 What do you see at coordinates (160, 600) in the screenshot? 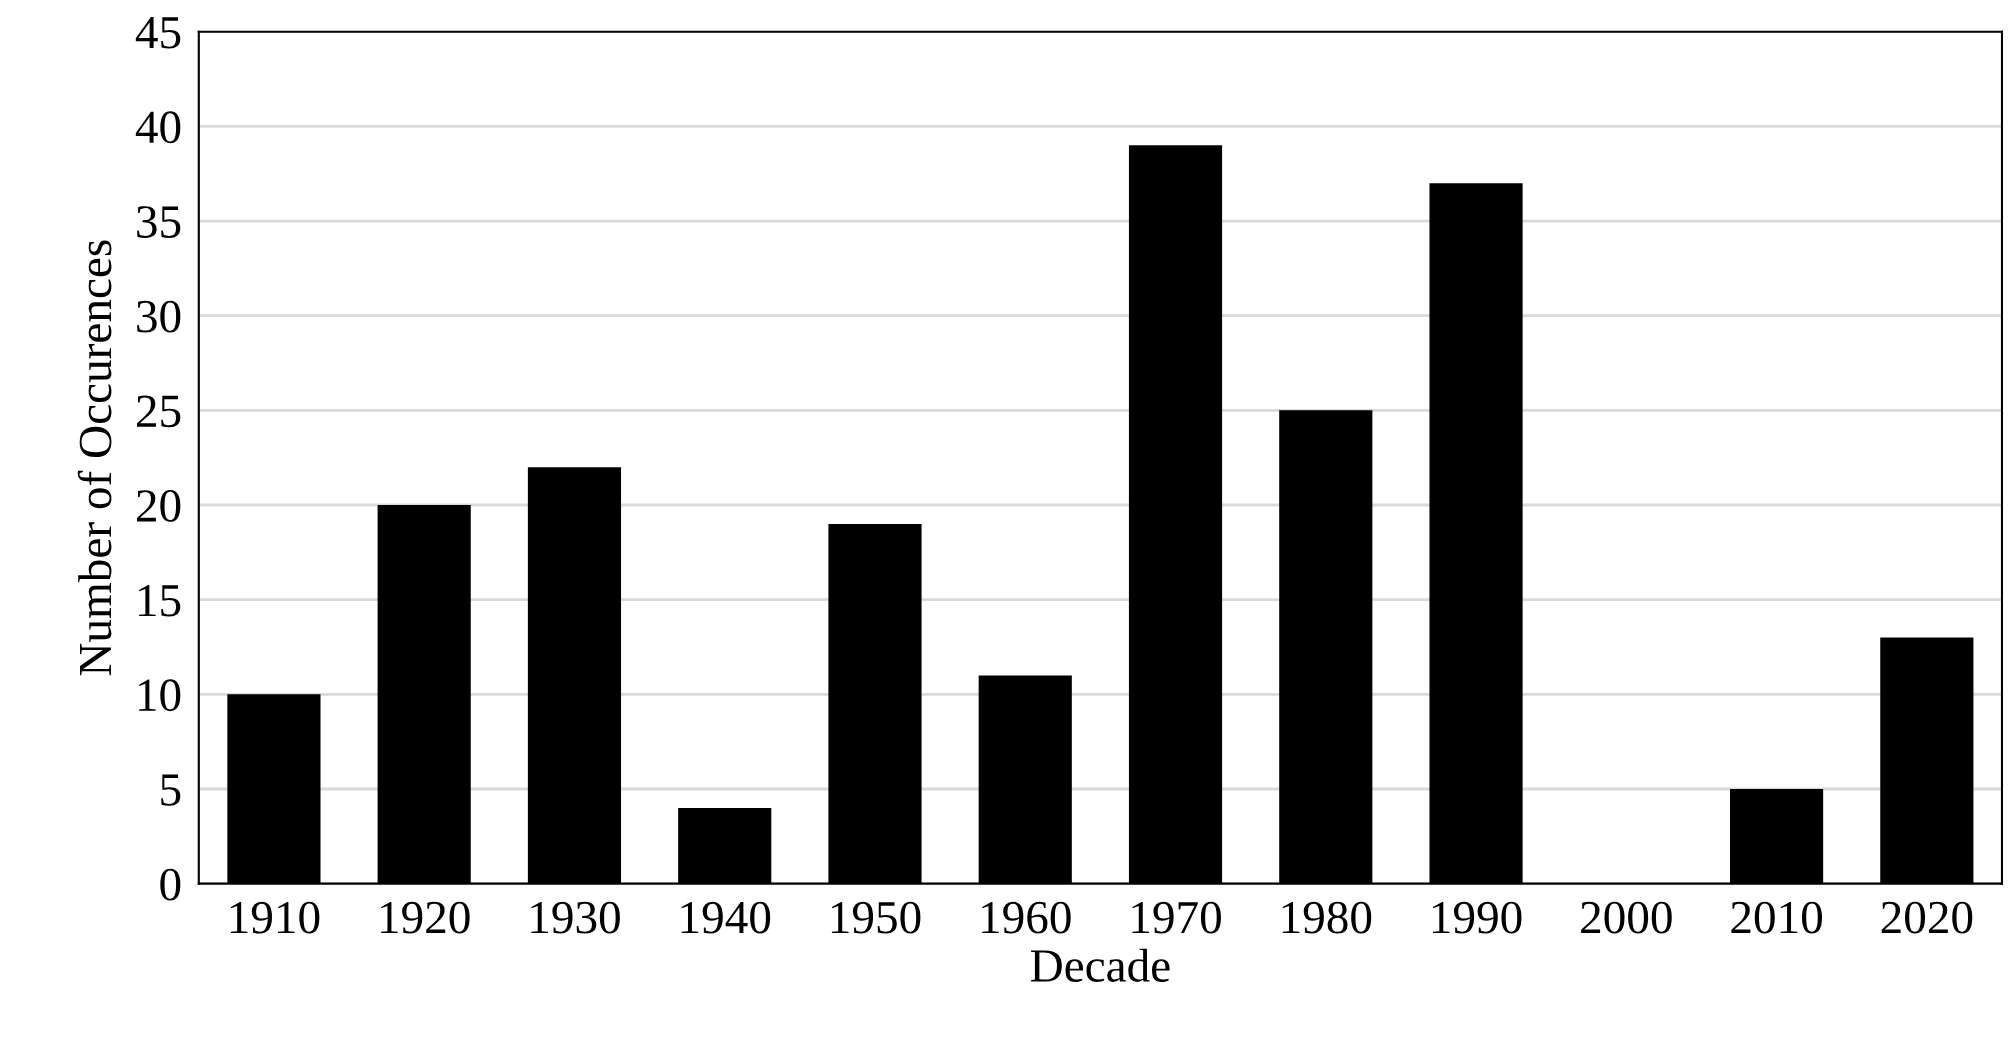
I see `y-tick-label: 15` at bounding box center [160, 600].